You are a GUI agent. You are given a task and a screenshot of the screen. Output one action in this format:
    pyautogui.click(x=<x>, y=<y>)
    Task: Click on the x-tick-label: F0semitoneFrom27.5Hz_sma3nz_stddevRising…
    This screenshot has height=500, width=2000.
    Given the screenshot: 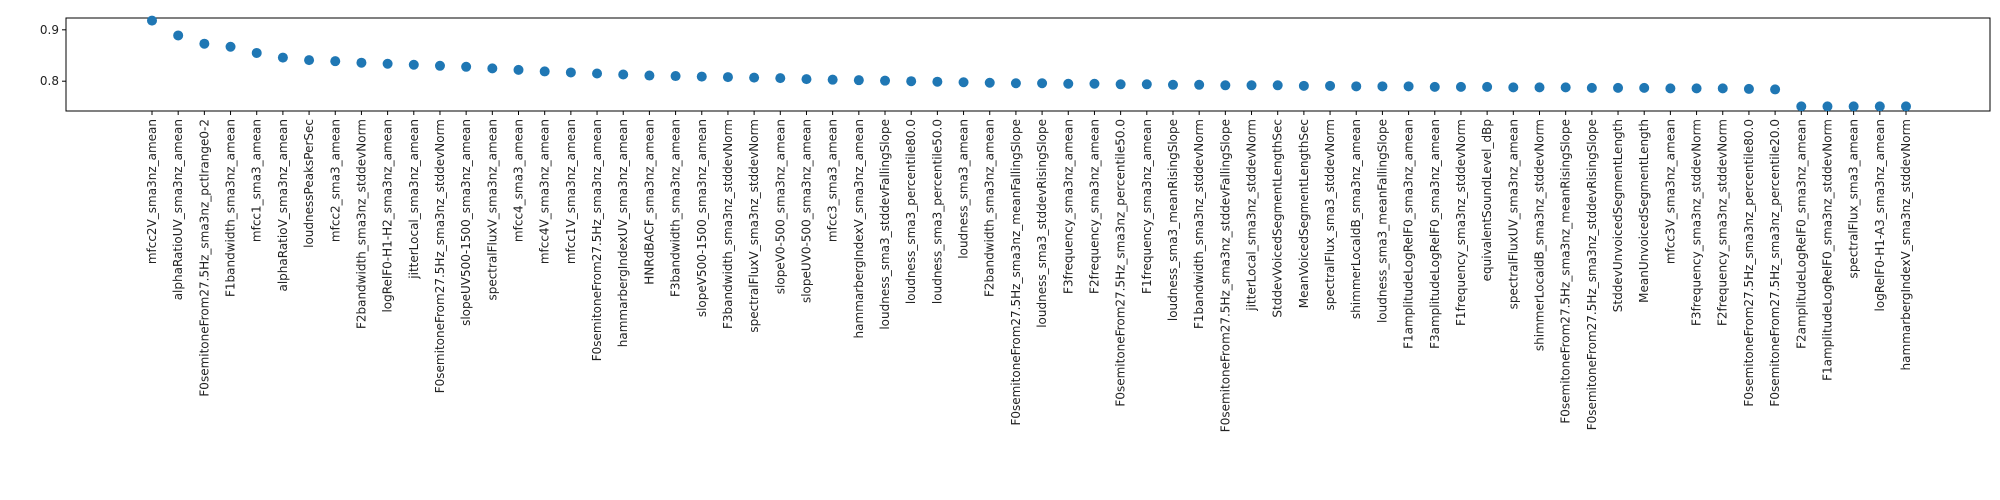 What is the action you would take?
    pyautogui.click(x=1592, y=274)
    